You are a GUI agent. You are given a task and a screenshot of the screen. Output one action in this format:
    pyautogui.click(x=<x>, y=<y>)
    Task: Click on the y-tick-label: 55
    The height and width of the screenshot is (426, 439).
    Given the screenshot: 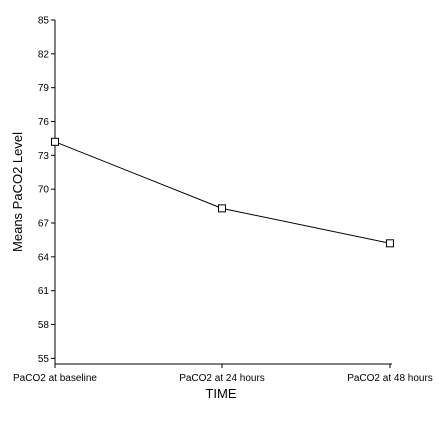 What is the action you would take?
    pyautogui.click(x=44, y=359)
    